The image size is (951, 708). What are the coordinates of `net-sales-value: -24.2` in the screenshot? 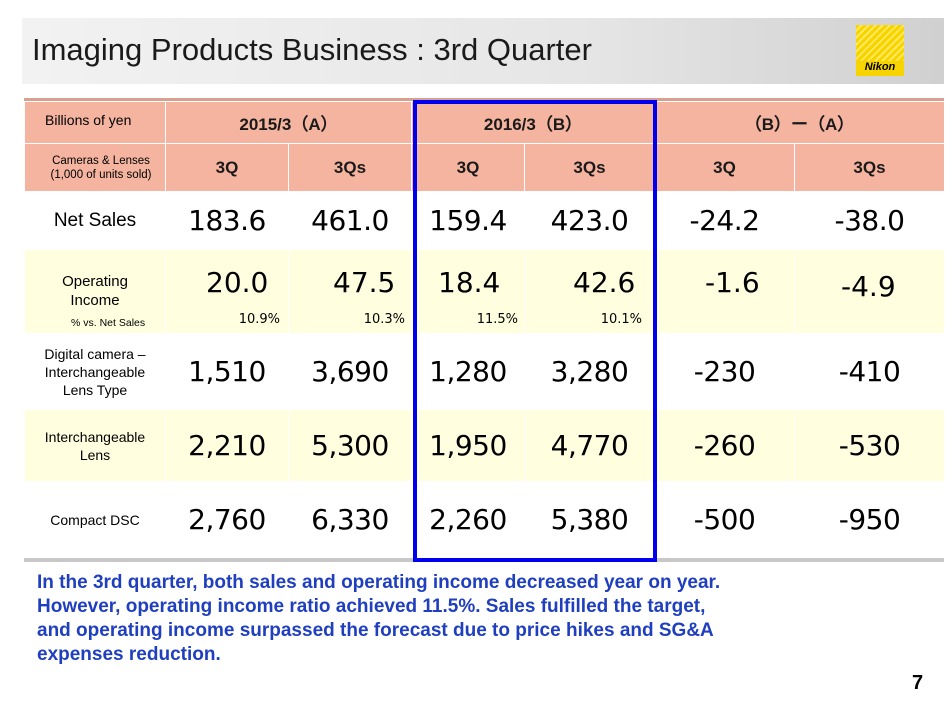 It's located at (724, 220).